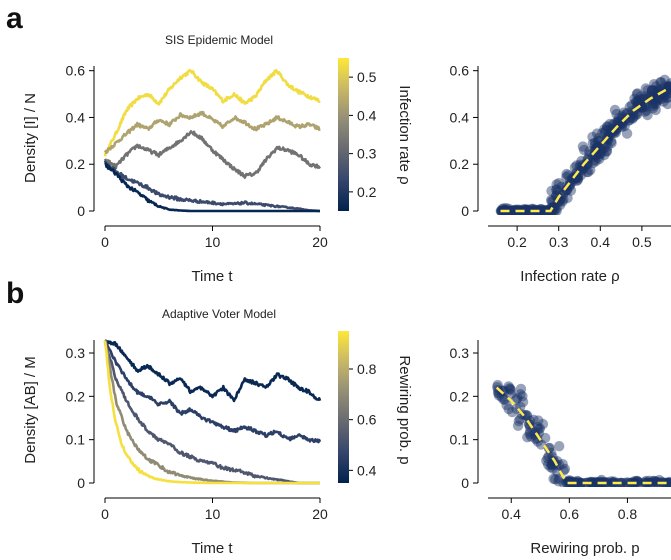 The width and height of the screenshot is (671, 560). What do you see at coordinates (212, 548) in the screenshot?
I see `chart-b-left-xlabel: Time t` at bounding box center [212, 548].